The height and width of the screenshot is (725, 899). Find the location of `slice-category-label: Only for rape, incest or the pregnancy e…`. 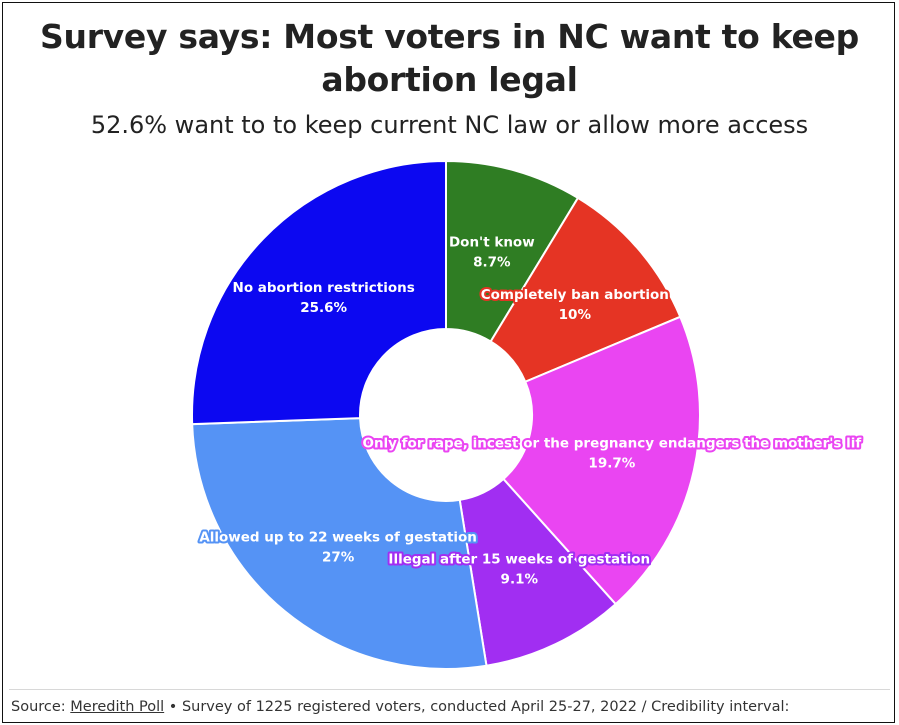

slice-category-label: Only for rape, incest or the pregnancy e… is located at coordinates (611, 443).